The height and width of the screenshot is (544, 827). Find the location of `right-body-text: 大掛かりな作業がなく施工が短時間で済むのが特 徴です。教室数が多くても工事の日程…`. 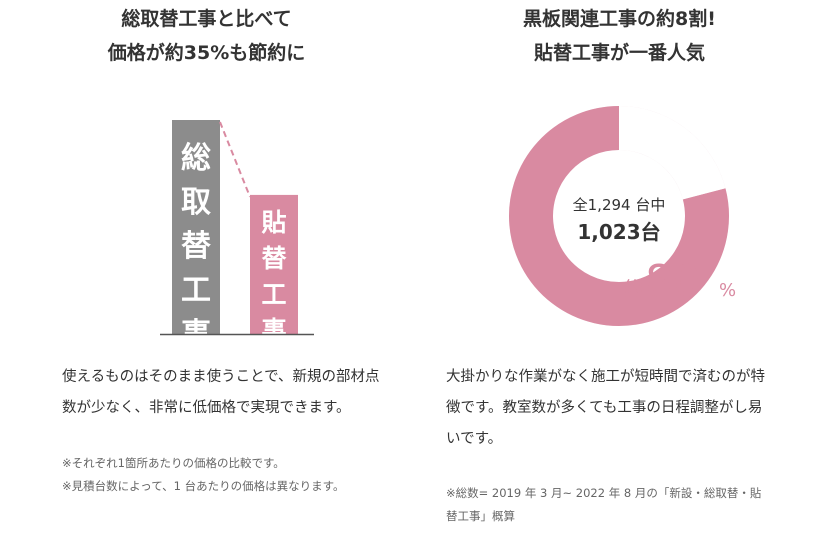

right-body-text: 大掛かりな作業がなく施工が短時間で済むのが特 徴です。教室数が多くても工事の日程… is located at coordinates (605, 408).